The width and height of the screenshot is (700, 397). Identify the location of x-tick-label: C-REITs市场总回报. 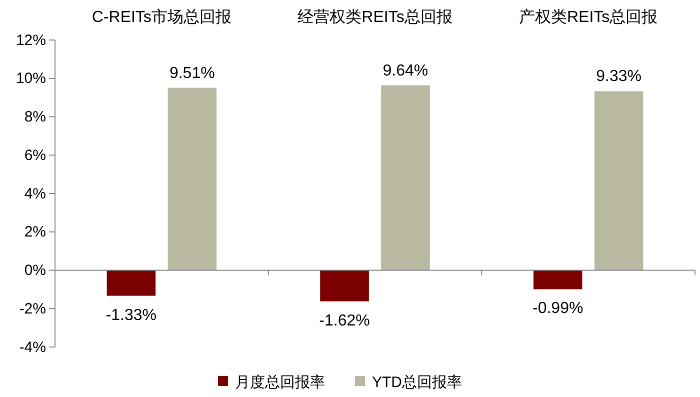
(162, 17).